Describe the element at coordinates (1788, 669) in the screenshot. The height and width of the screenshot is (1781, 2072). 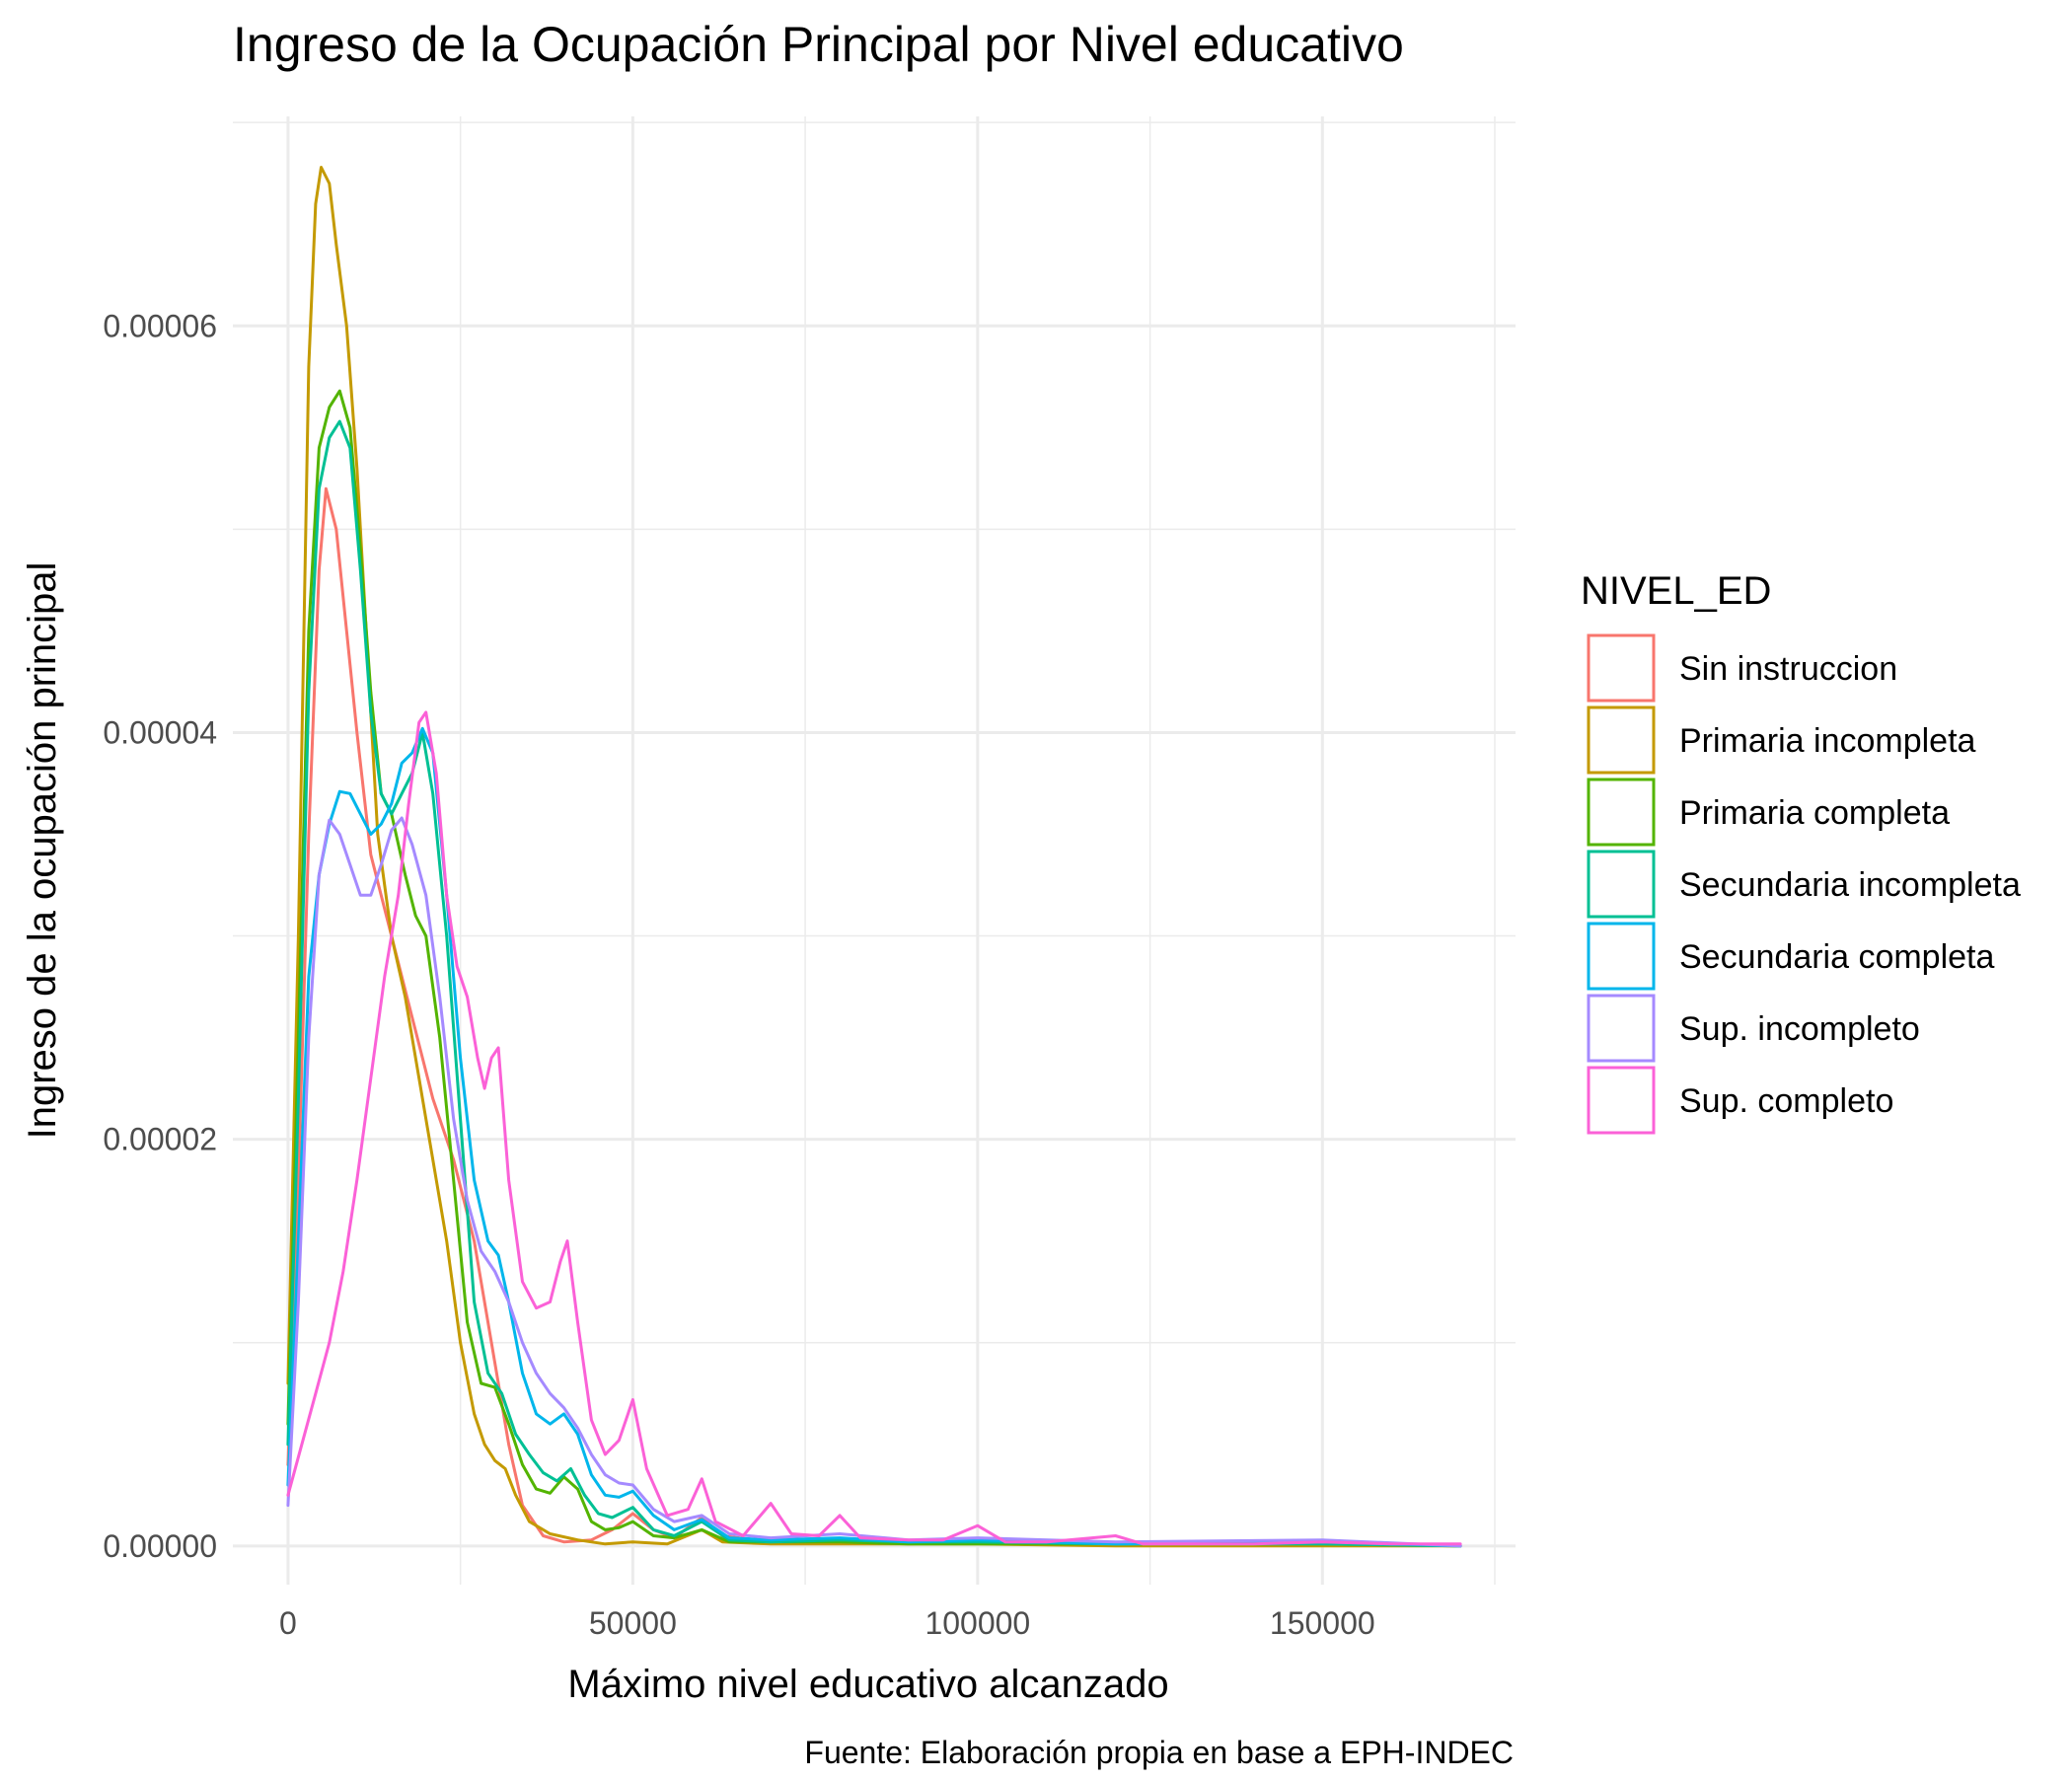
I see `legend-label-1: Sin instruccion` at that location.